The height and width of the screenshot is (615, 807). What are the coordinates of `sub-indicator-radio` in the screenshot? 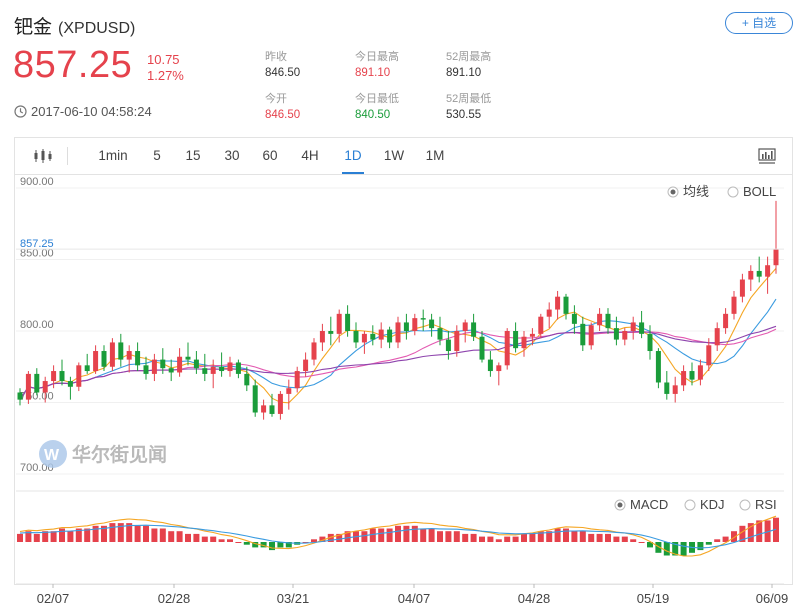 It's located at (690, 505).